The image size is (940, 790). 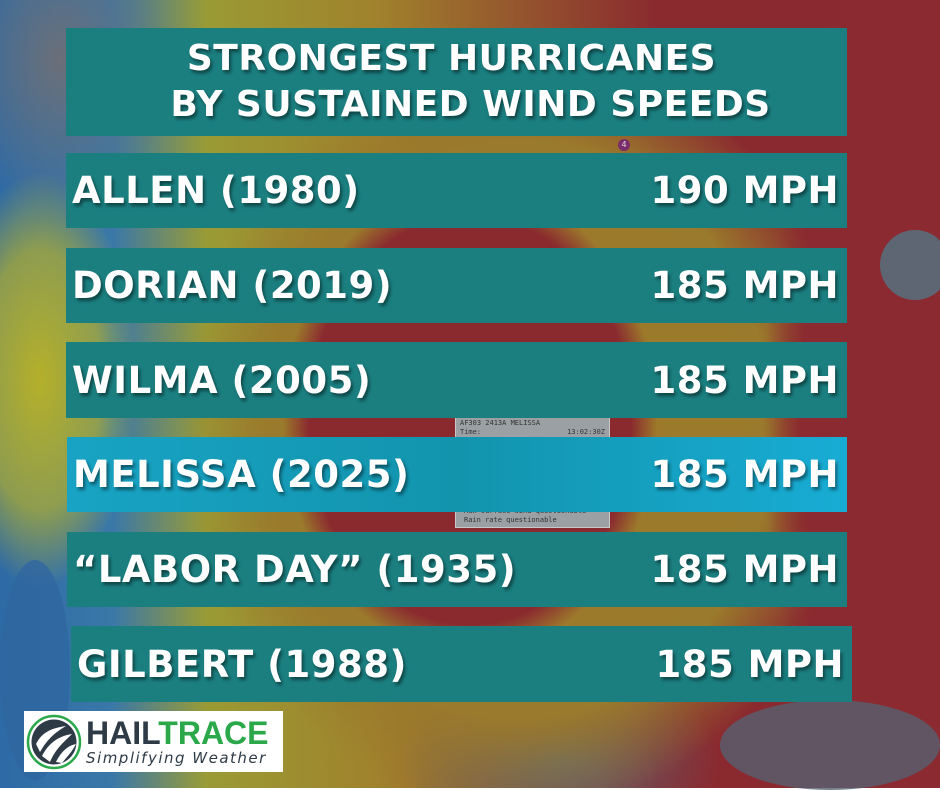 What do you see at coordinates (456, 190) in the screenshot?
I see `hurricane-row: ALLEN (1980) 190 MPH` at bounding box center [456, 190].